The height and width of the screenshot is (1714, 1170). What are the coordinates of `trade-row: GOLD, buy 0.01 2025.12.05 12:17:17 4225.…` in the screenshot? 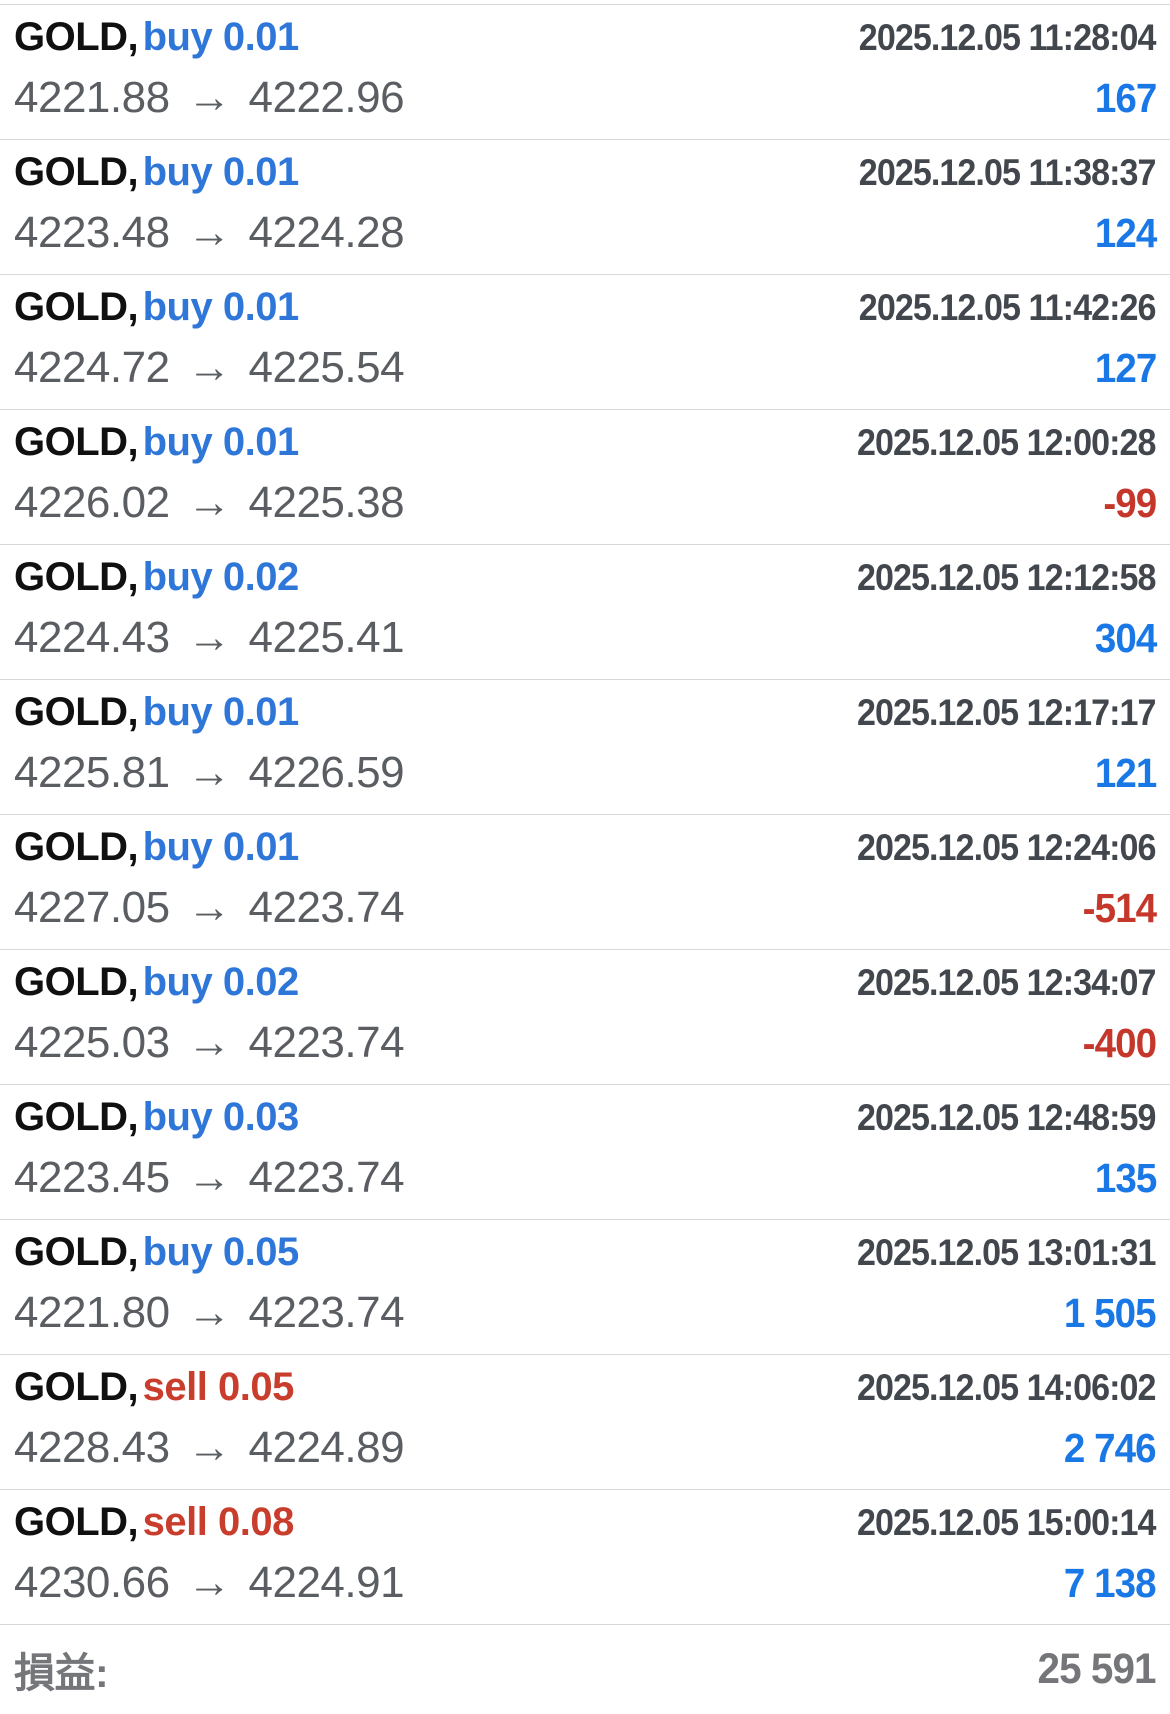 It's located at (585, 746).